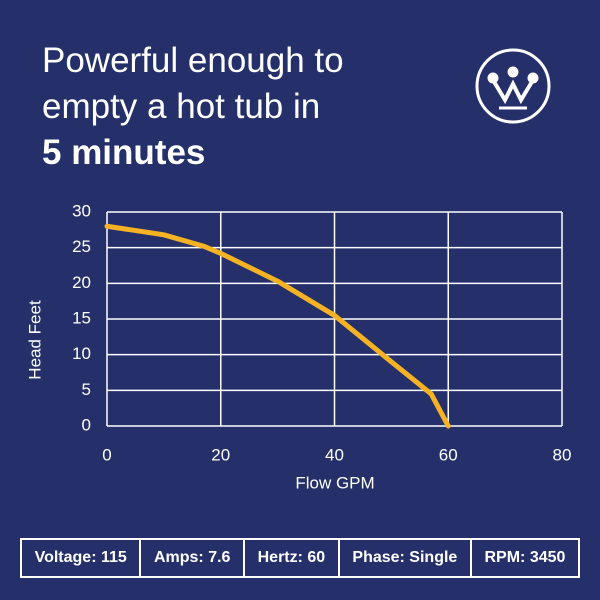  Describe the element at coordinates (106, 454) in the screenshot. I see `x-tick-label: 0` at that location.